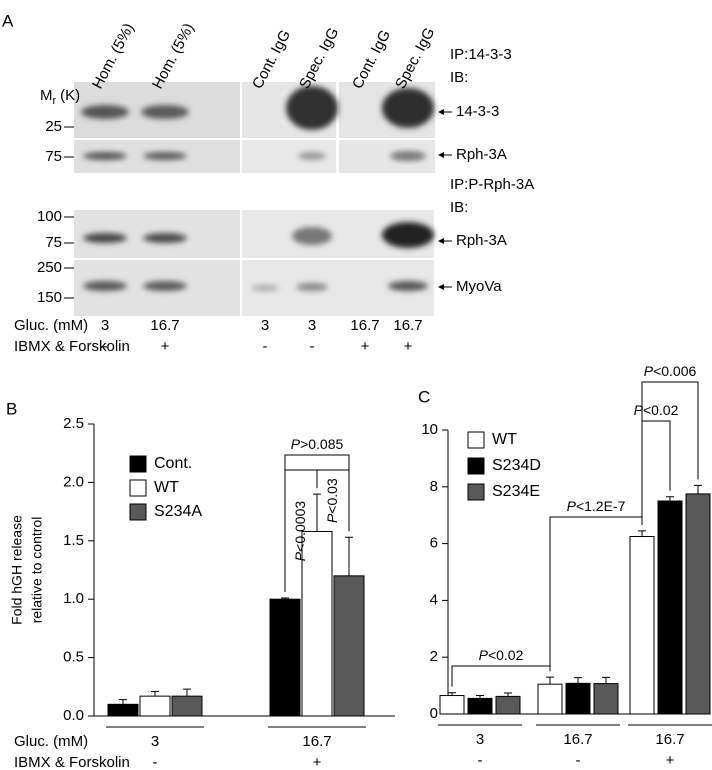 The width and height of the screenshot is (712, 770). Describe the element at coordinates (113, 55) in the screenshot. I see `lane-label: Hom. (5%)` at that location.